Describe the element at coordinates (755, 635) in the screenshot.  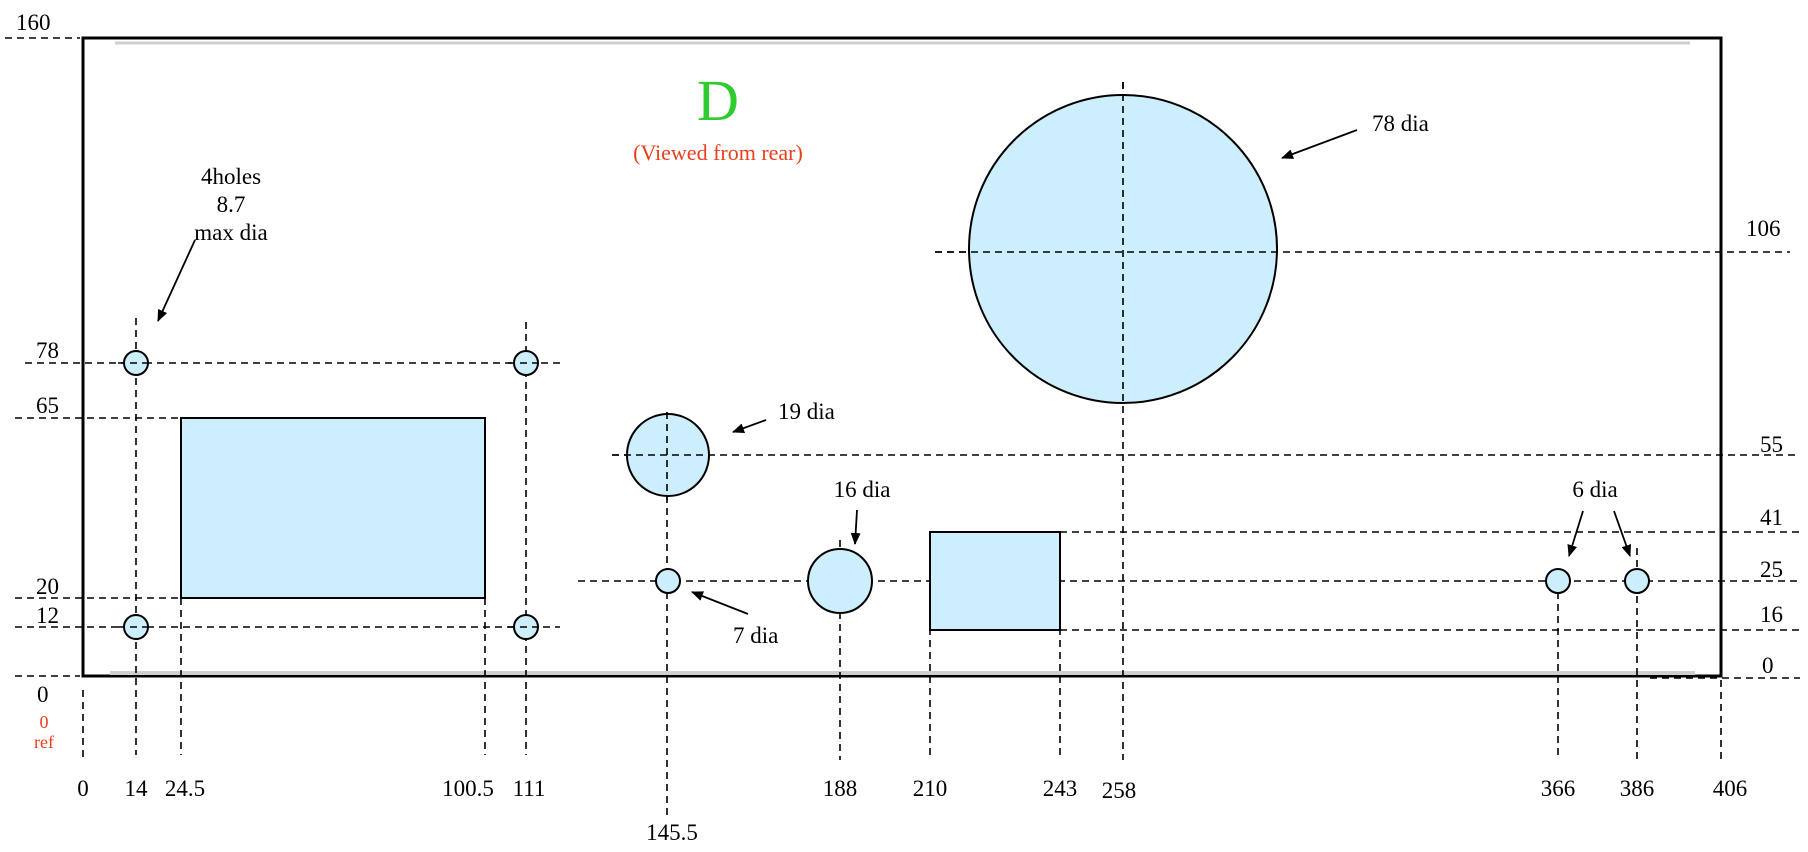
I see `label-7-dia: 7 dia` at that location.